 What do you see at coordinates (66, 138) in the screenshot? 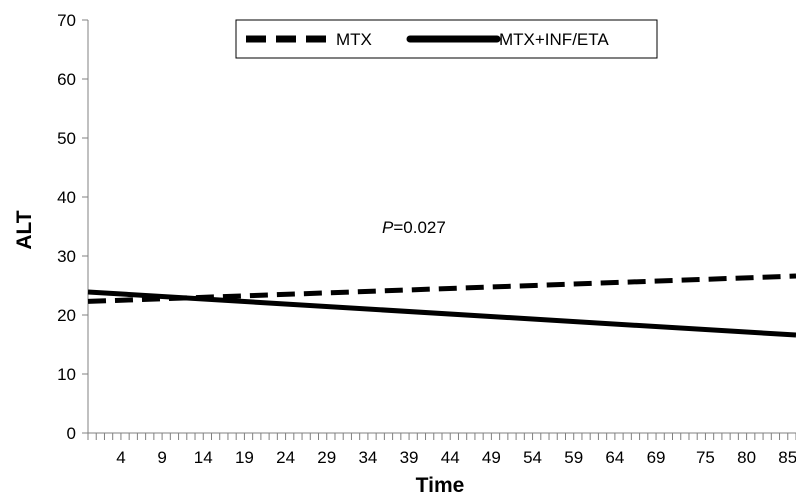
I see `y-tick-label: 50` at bounding box center [66, 138].